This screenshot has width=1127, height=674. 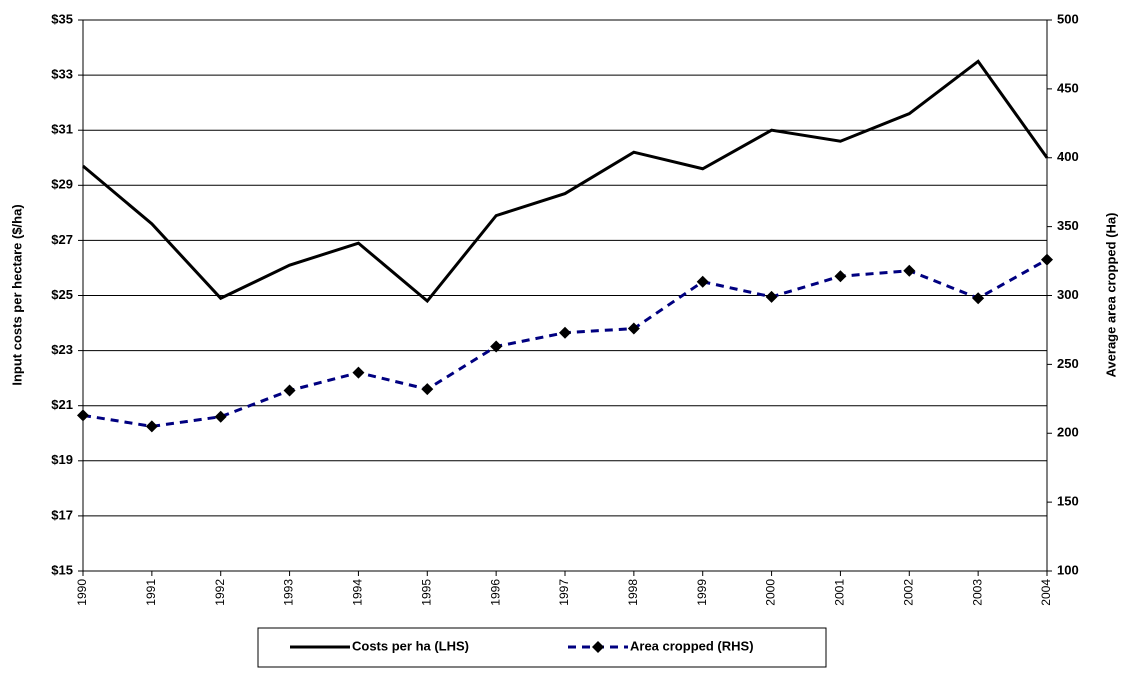 What do you see at coordinates (289, 592) in the screenshot?
I see `x-tick-label: 1993` at bounding box center [289, 592].